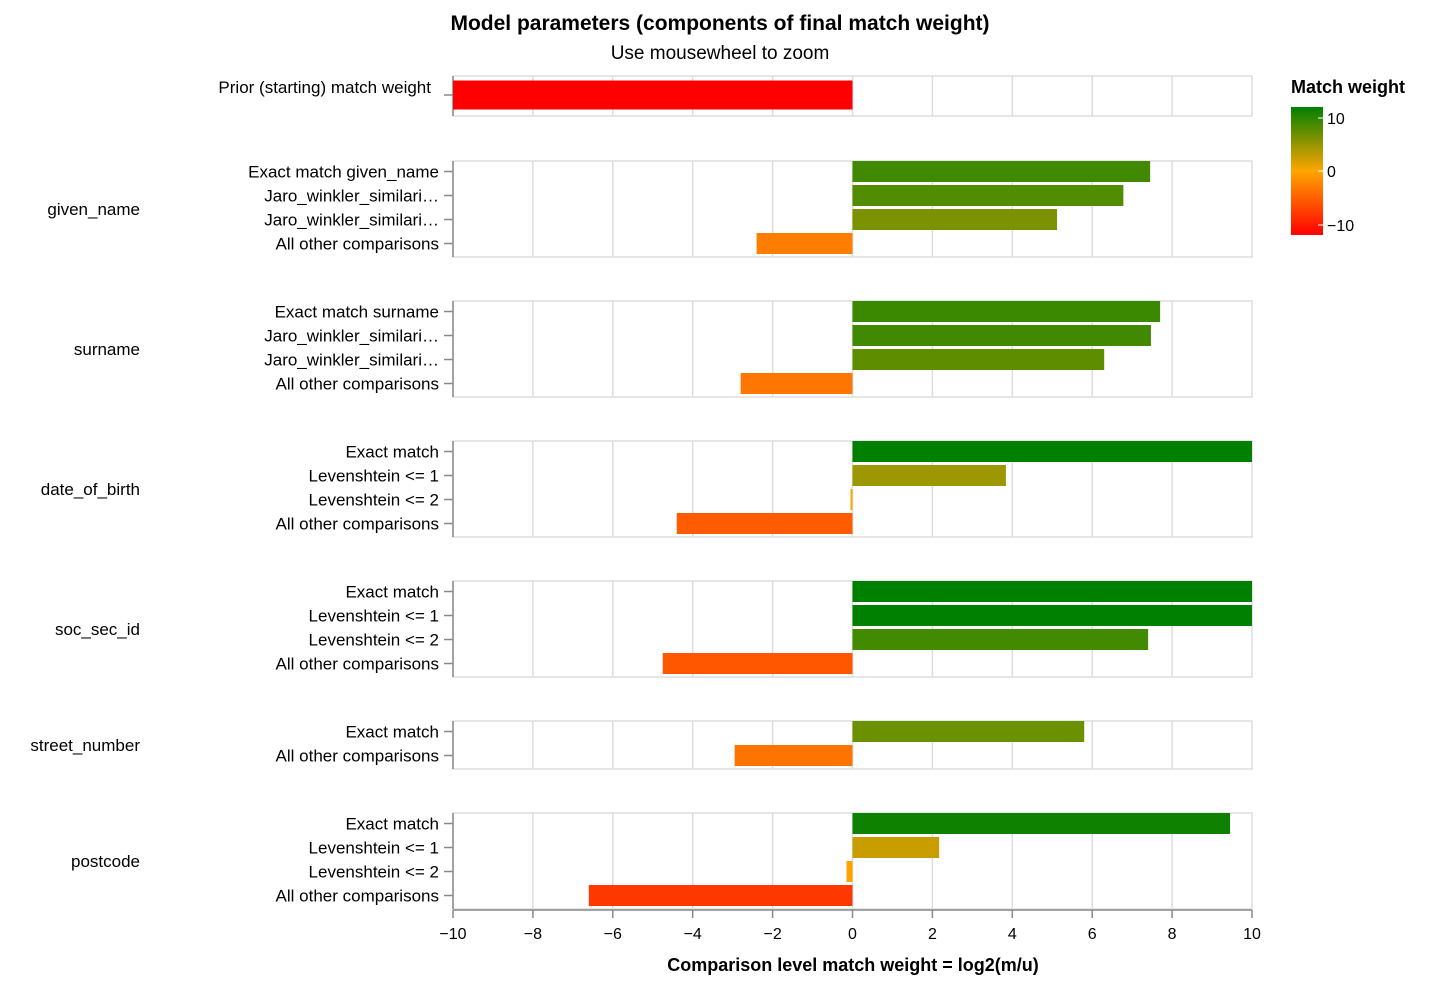 This screenshot has width=1440, height=984. I want to click on legend-gradient-bar, so click(1307, 171).